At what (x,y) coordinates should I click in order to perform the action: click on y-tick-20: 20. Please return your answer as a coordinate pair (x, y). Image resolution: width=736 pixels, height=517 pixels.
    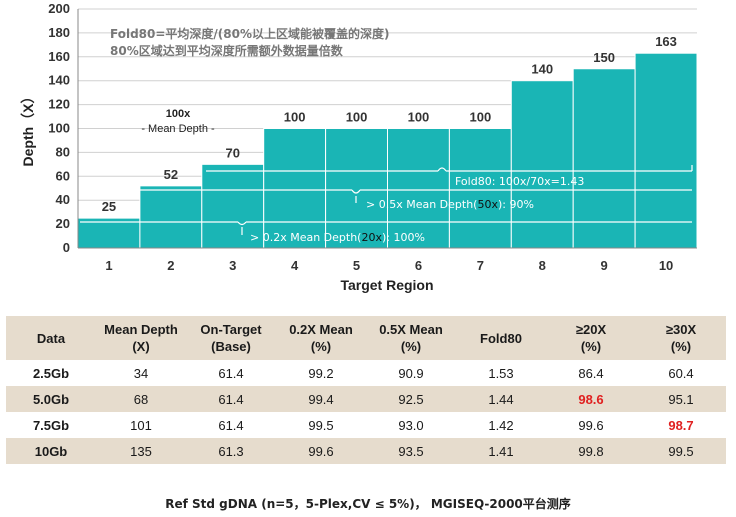
    Looking at the image, I should click on (63, 223).